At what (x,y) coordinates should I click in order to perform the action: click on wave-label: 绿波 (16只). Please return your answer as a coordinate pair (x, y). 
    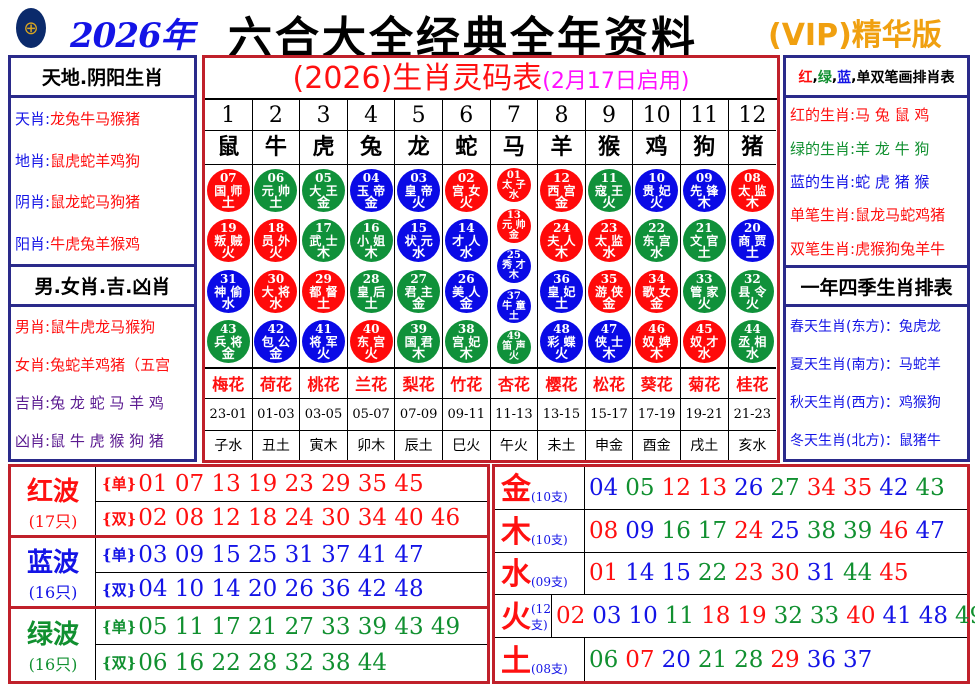
    Looking at the image, I should click on (53, 644).